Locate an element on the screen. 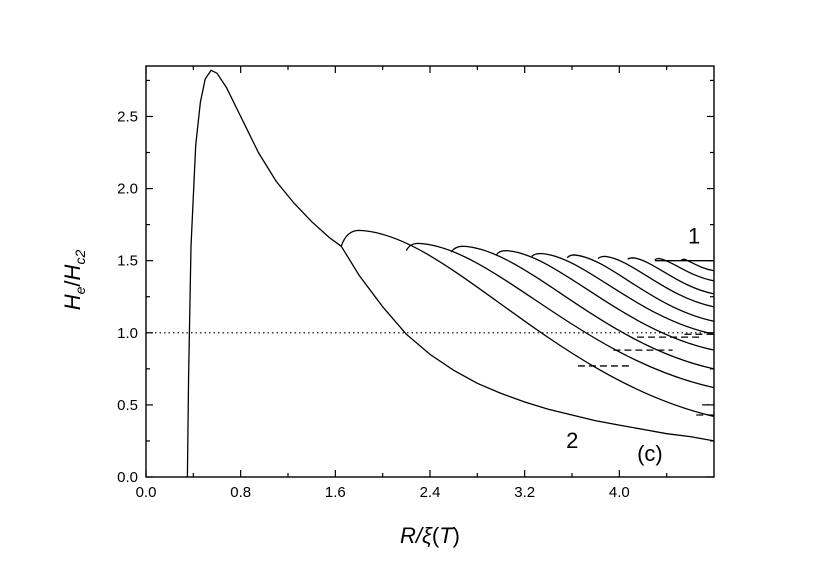 This screenshot has height=575, width=830. annotation-label: 1 is located at coordinates (694, 235).